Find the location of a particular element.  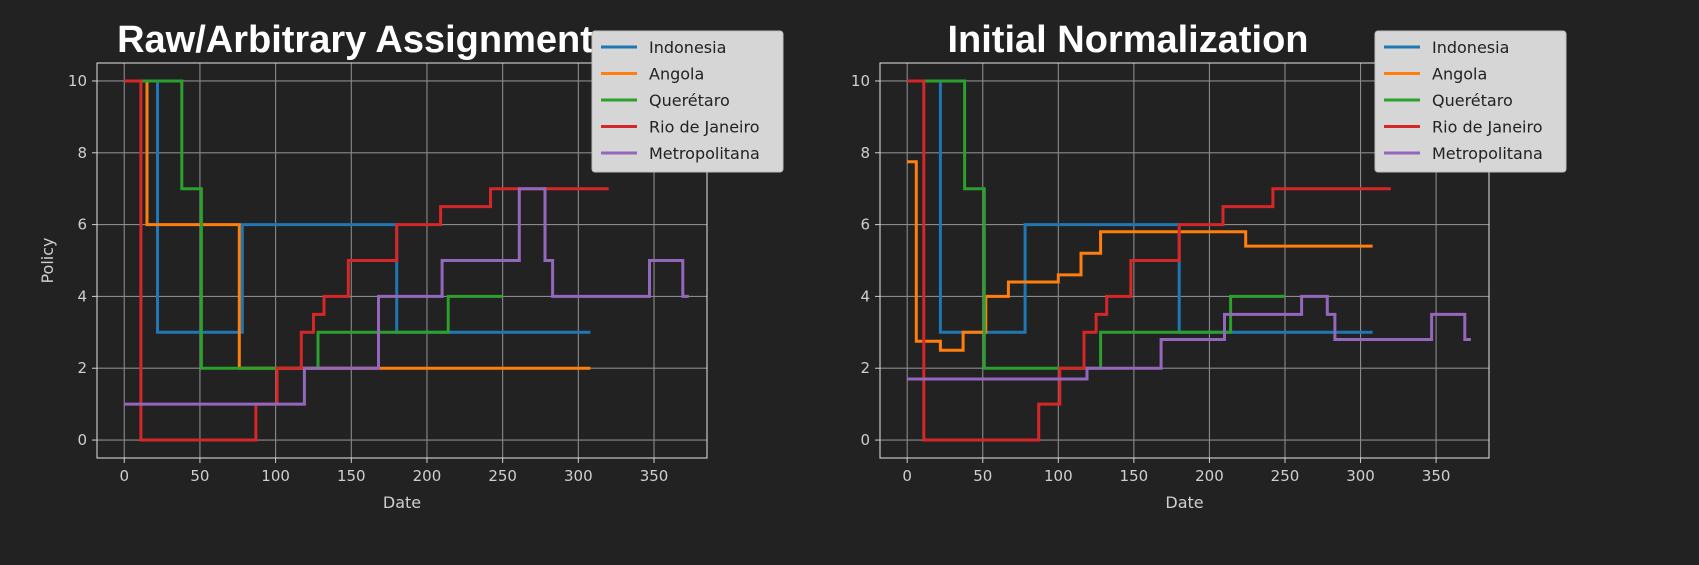

chart-title: Initial Normalization is located at coordinates (1127, 40).